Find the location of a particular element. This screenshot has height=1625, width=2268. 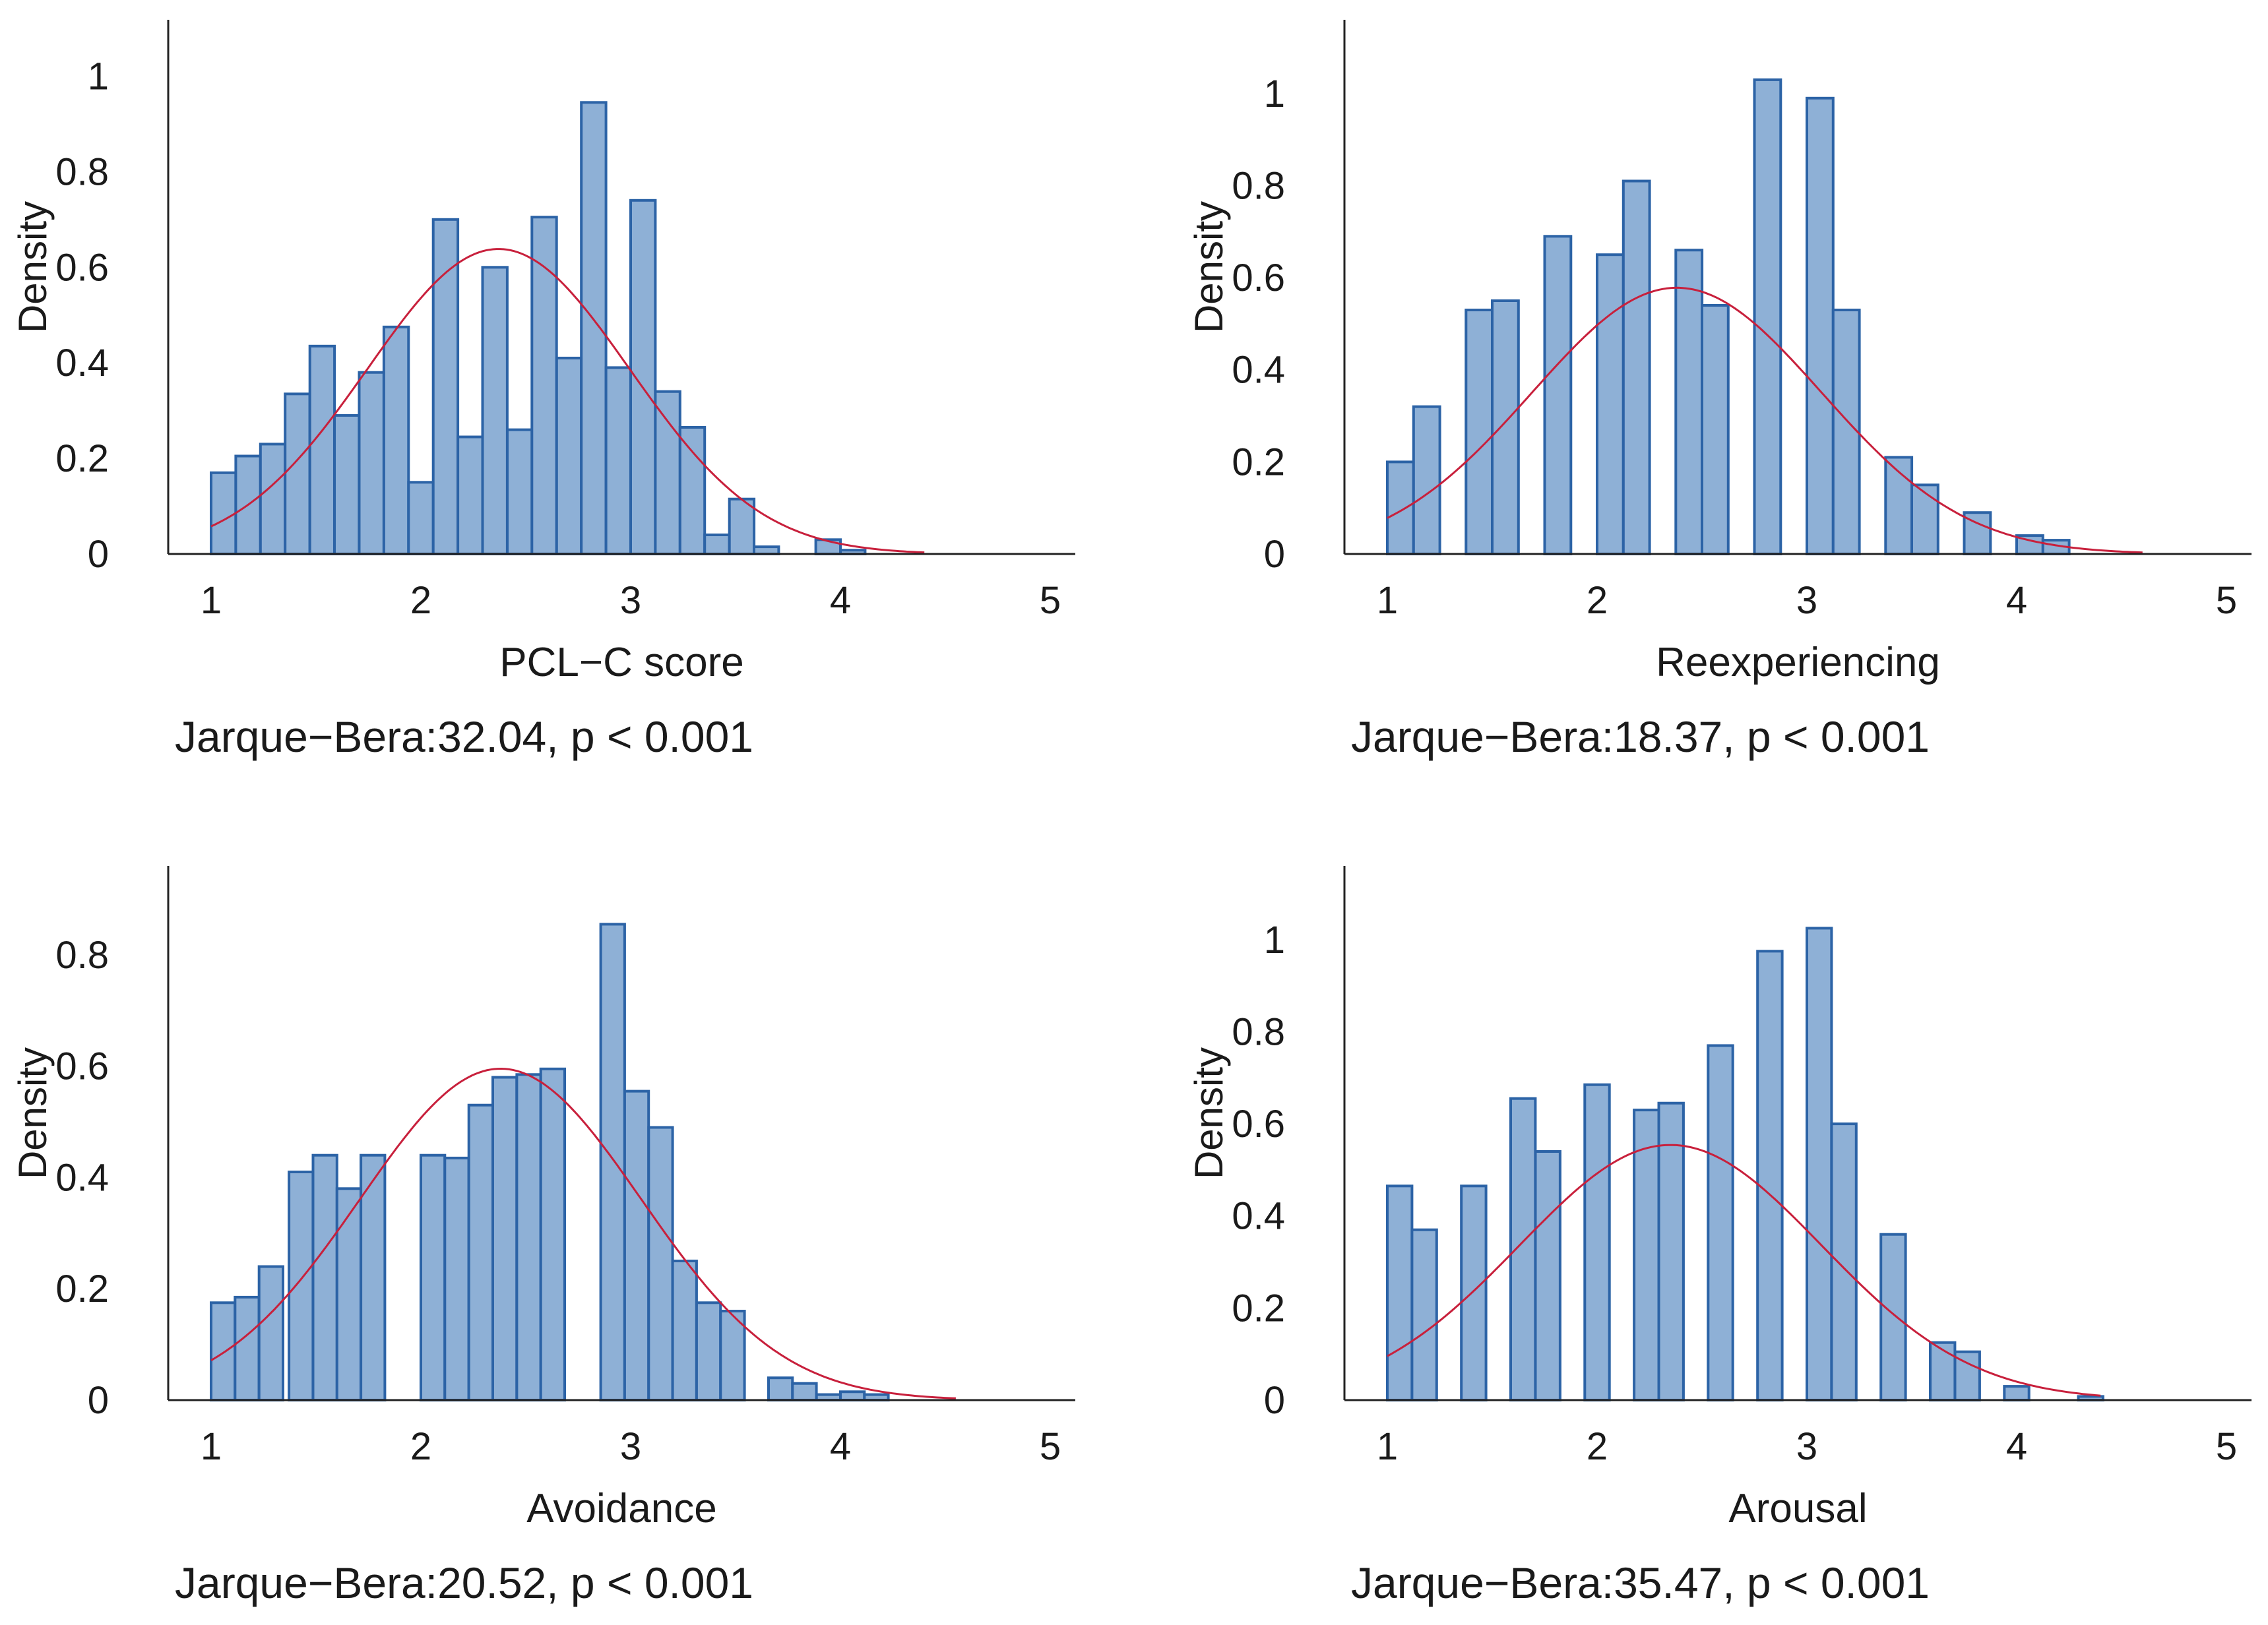

jarque-bera-caption: Jarque−Bera:32.04, p < 0.001 is located at coordinates (464, 737).